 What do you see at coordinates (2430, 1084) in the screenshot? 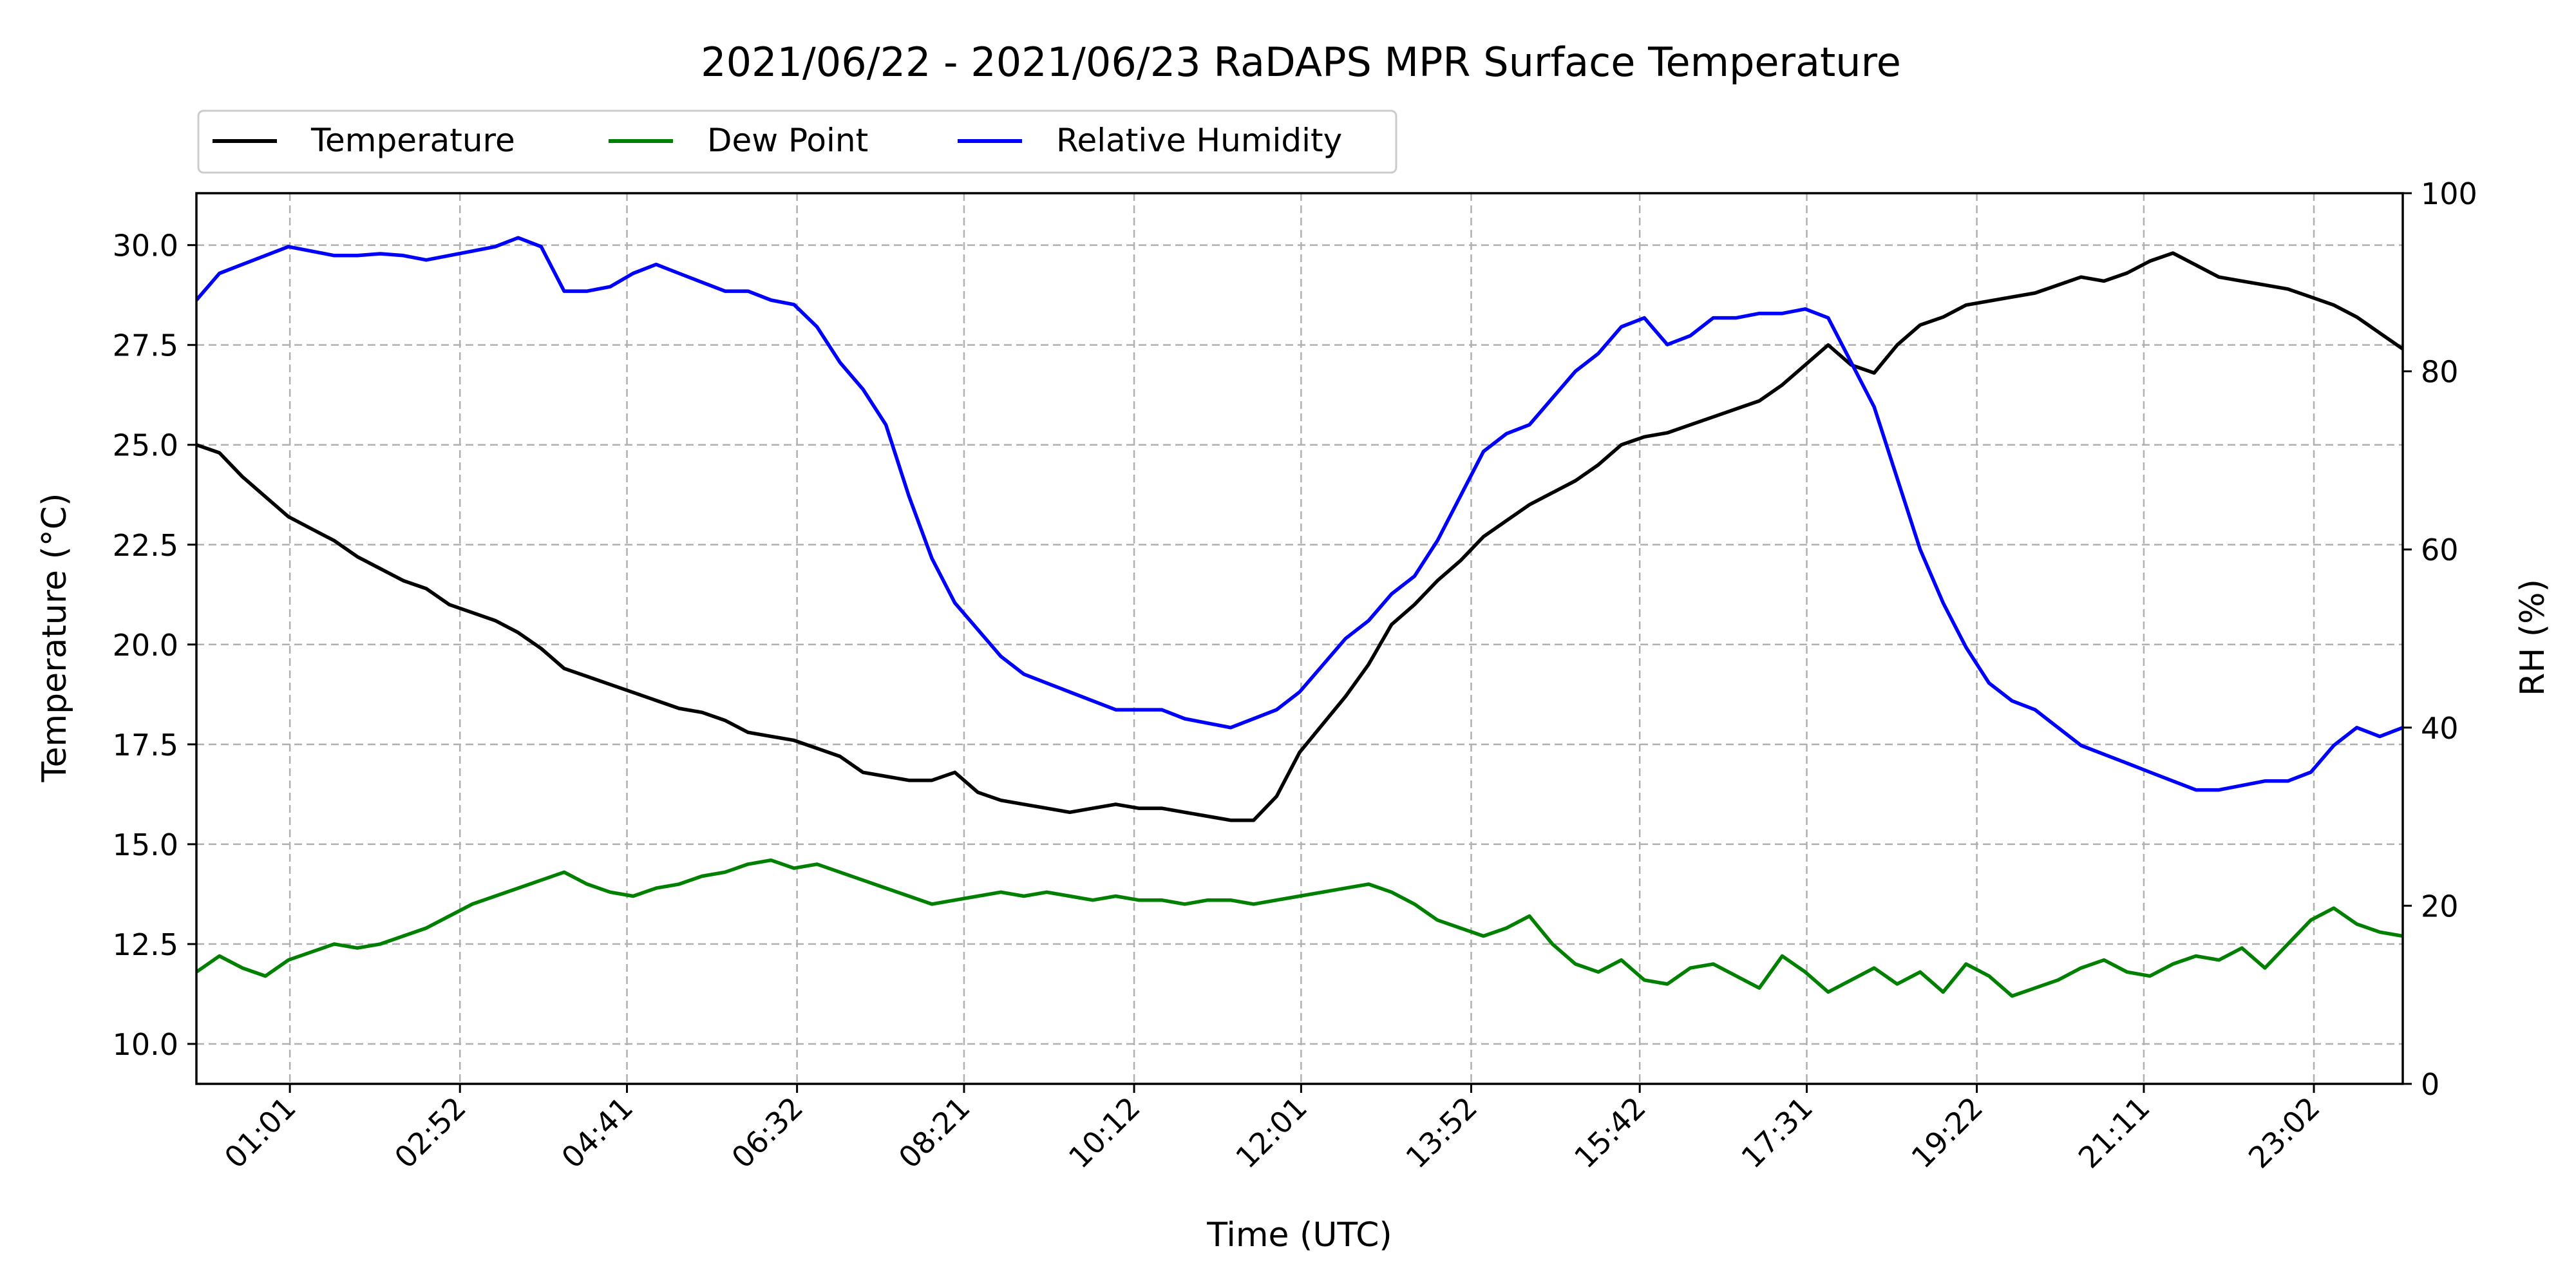
I see `y2-tick-label: 0` at bounding box center [2430, 1084].